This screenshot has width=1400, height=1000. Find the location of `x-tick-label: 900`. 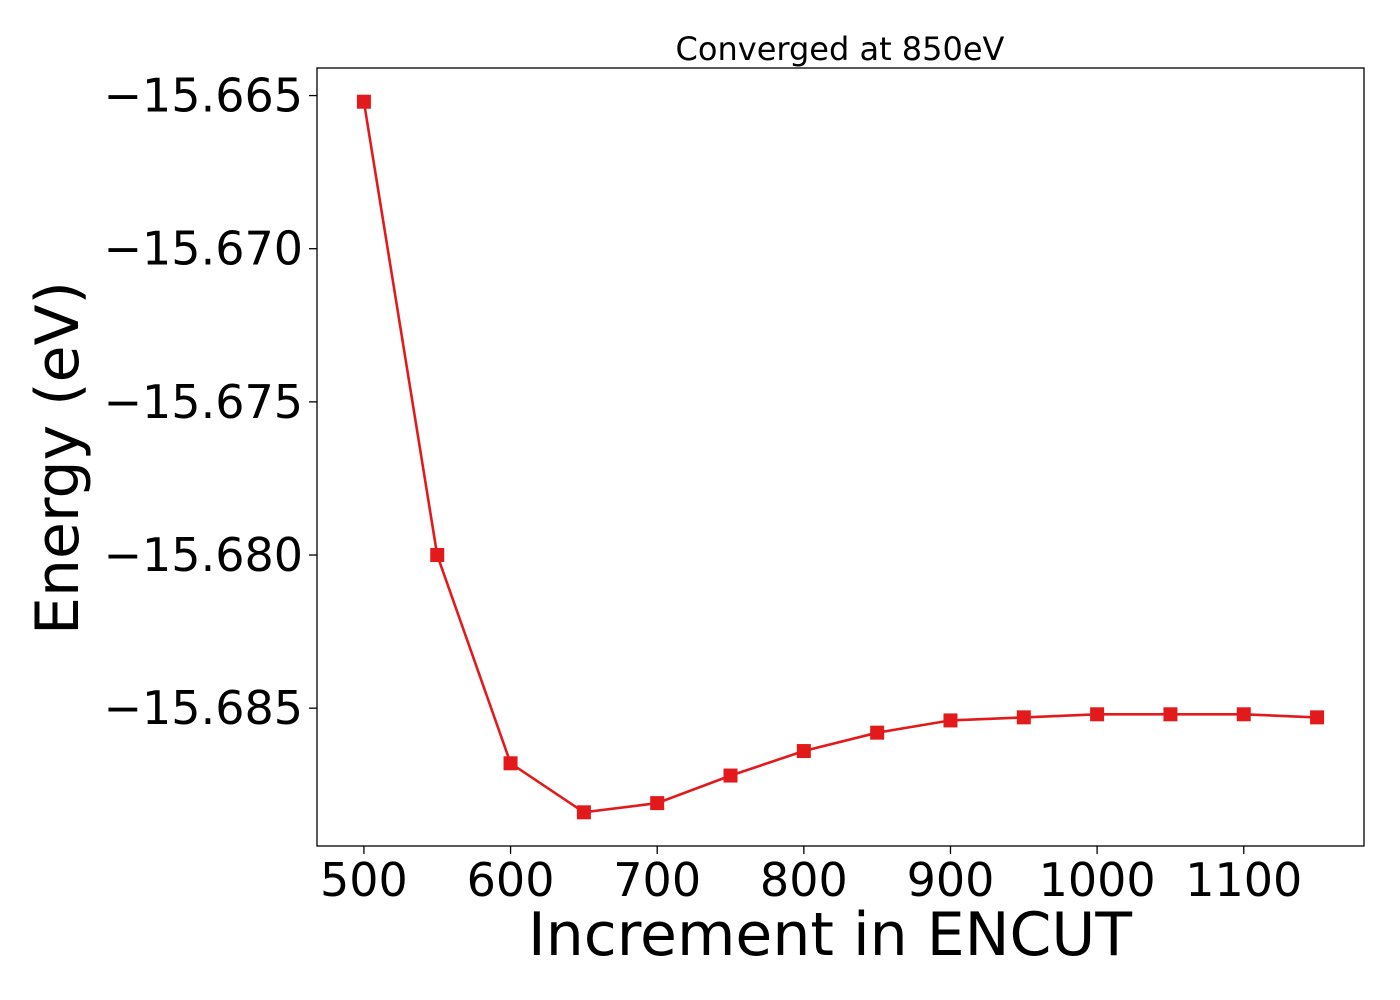

x-tick-label: 900 is located at coordinates (951, 880).